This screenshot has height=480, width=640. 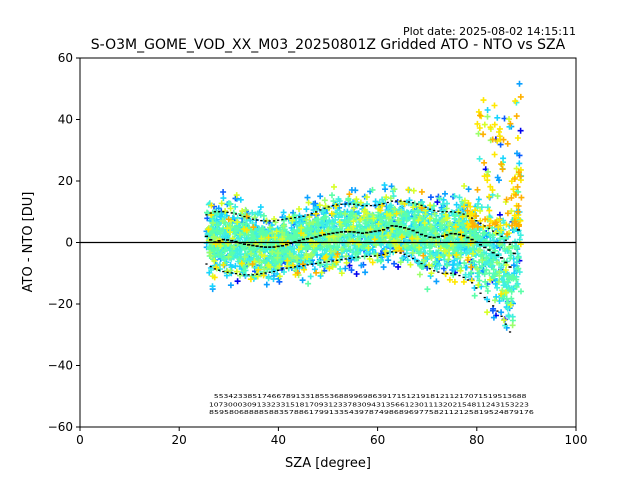 I want to click on y-tick-label: 0, so click(x=69, y=243).